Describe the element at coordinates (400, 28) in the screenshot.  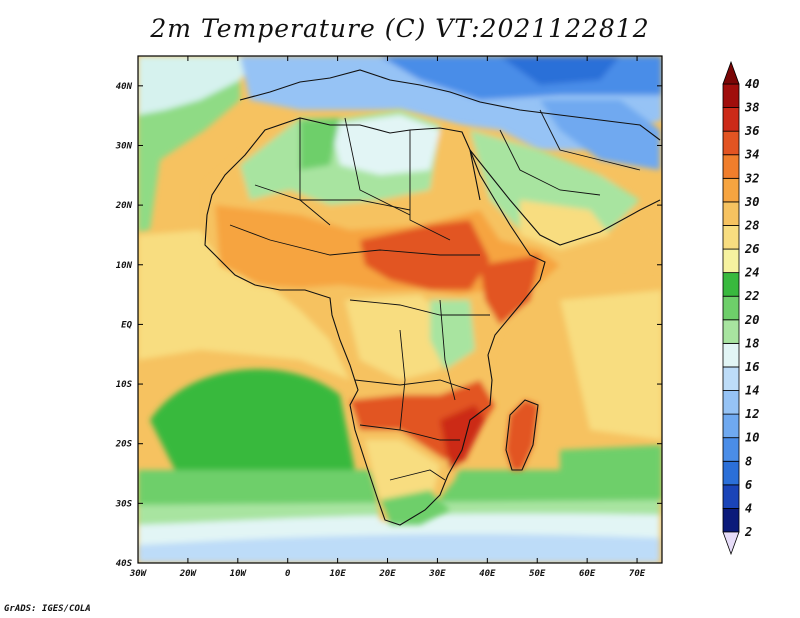
I see `map-title: 2m Temperature (C) VT:2021122812` at that location.